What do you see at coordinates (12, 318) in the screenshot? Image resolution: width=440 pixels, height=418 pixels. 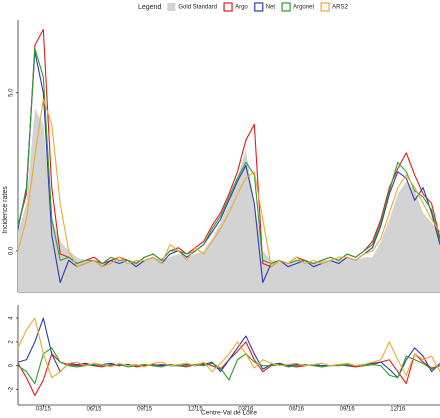 I see `y-tick-label: 4` at bounding box center [12, 318].